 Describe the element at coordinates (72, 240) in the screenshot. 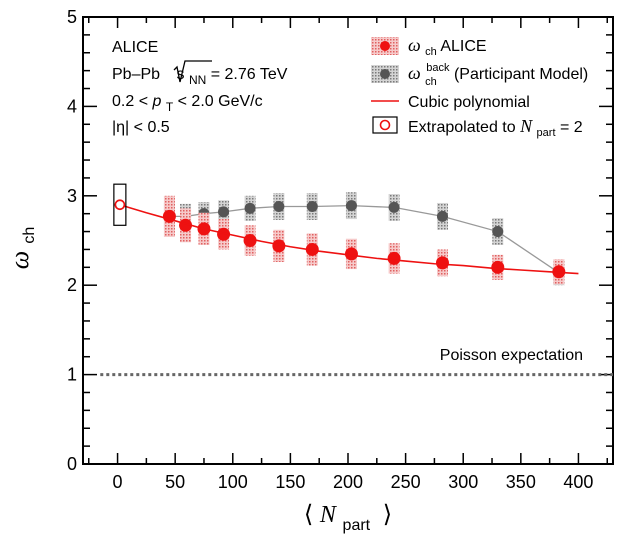

I see `y-tick-labels: 0 1 2 3 4 5` at that location.